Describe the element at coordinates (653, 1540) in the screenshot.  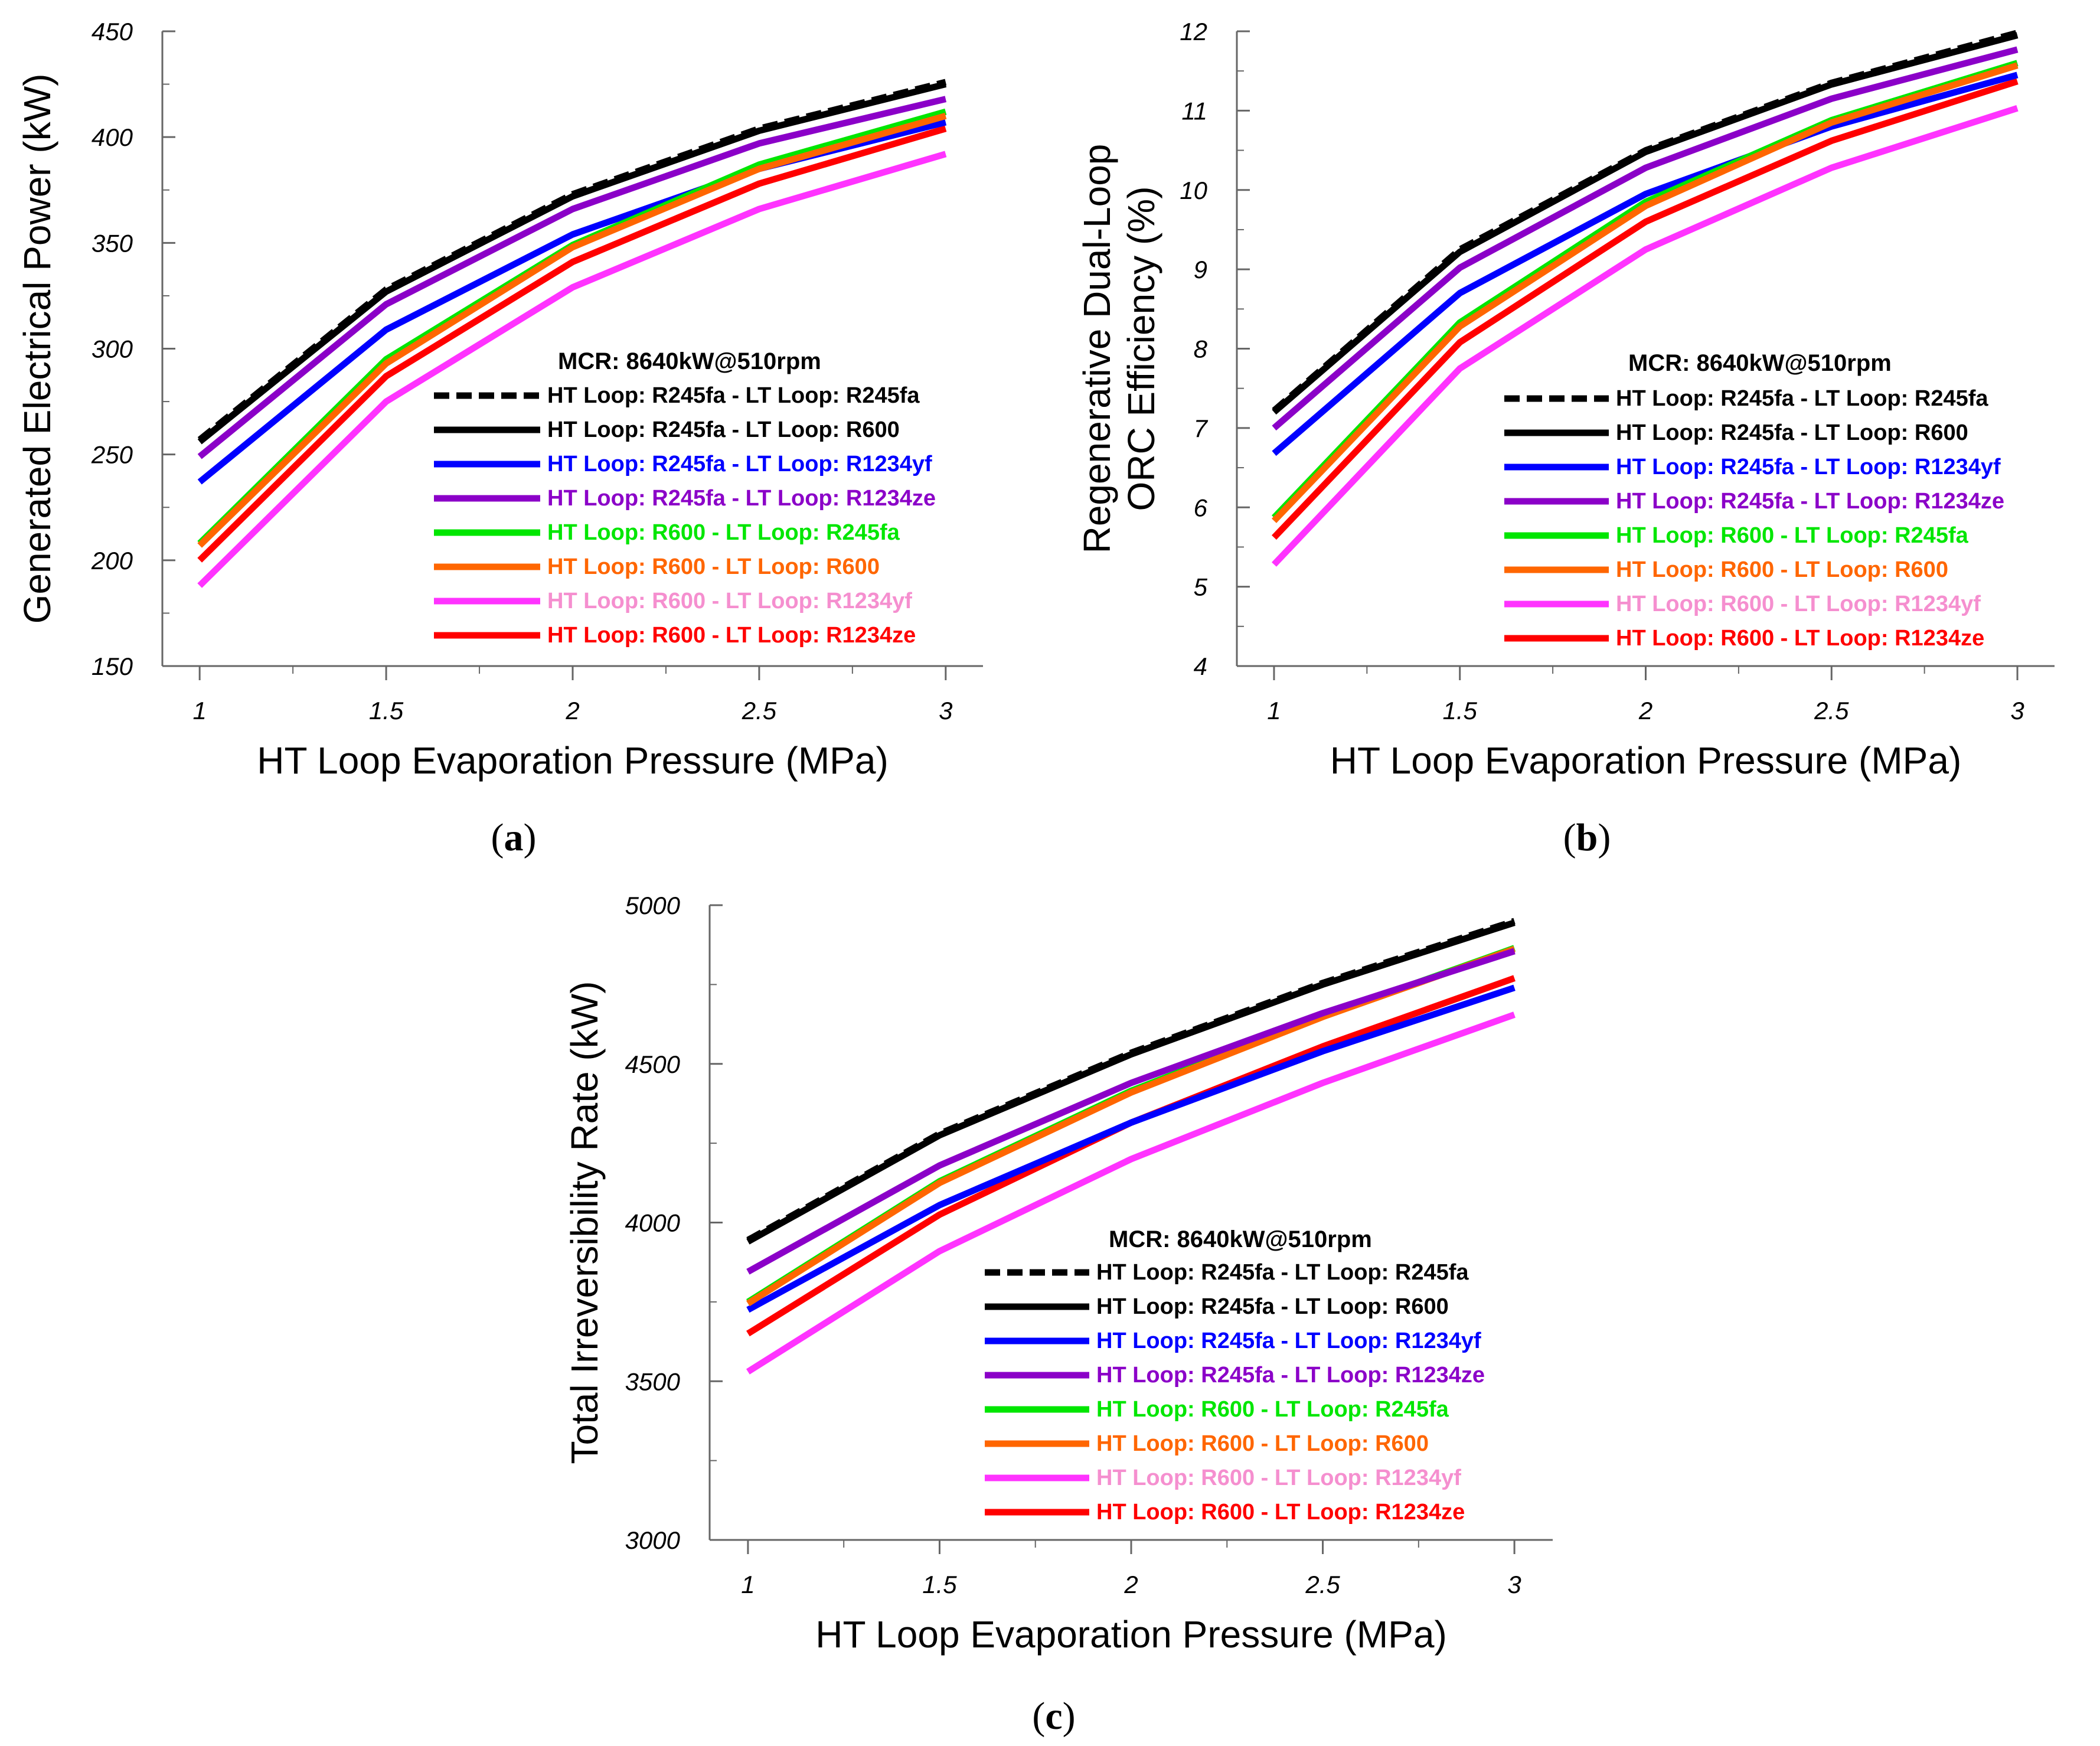
I see `y-tick-label: 3000` at that location.